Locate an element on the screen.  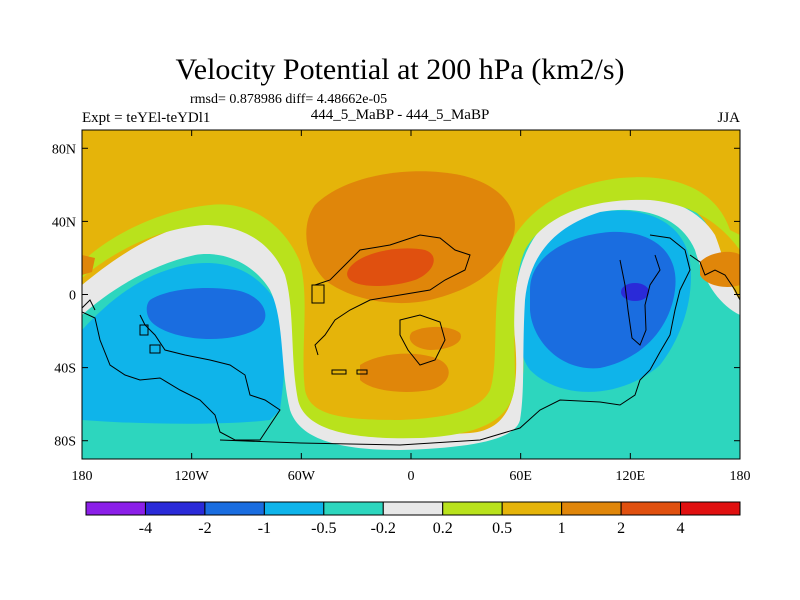
colorbar-label: 0.5 is located at coordinates (502, 528).